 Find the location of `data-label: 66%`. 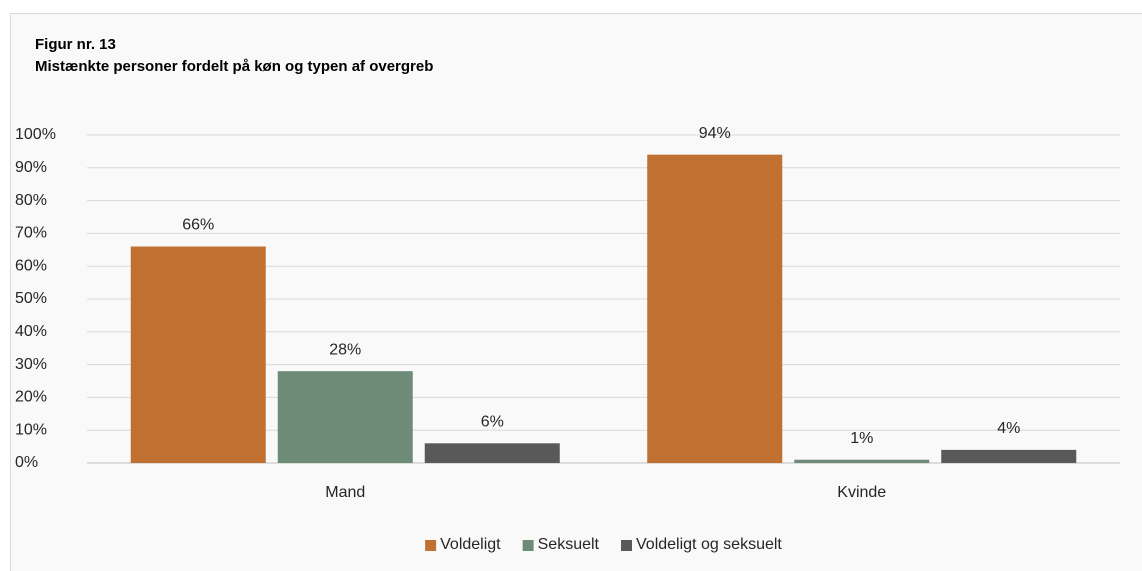

data-label: 66% is located at coordinates (198, 225).